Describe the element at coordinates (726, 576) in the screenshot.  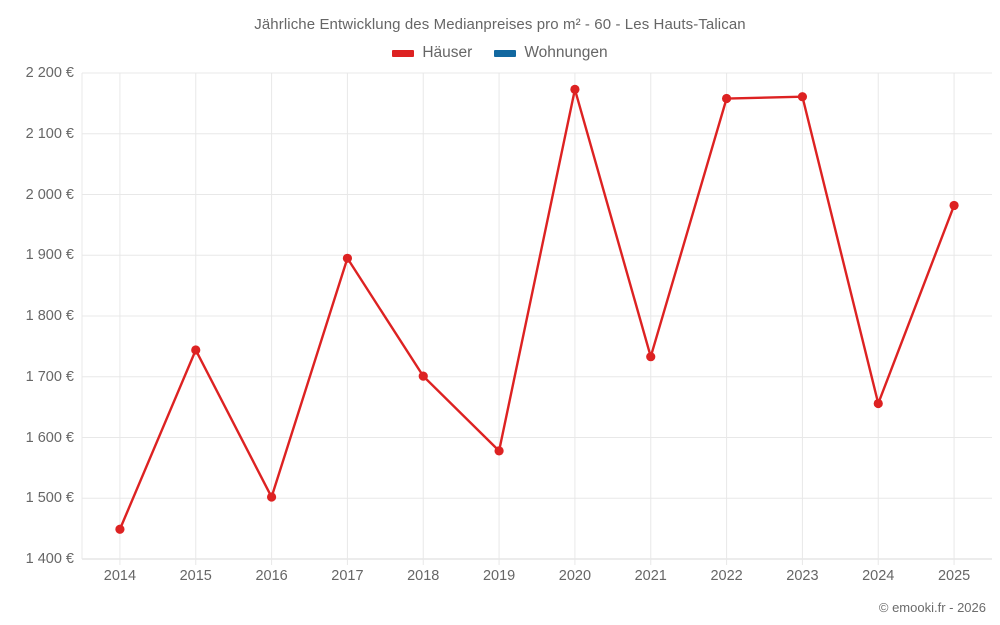
I see `x-tick-label: 2022` at that location.